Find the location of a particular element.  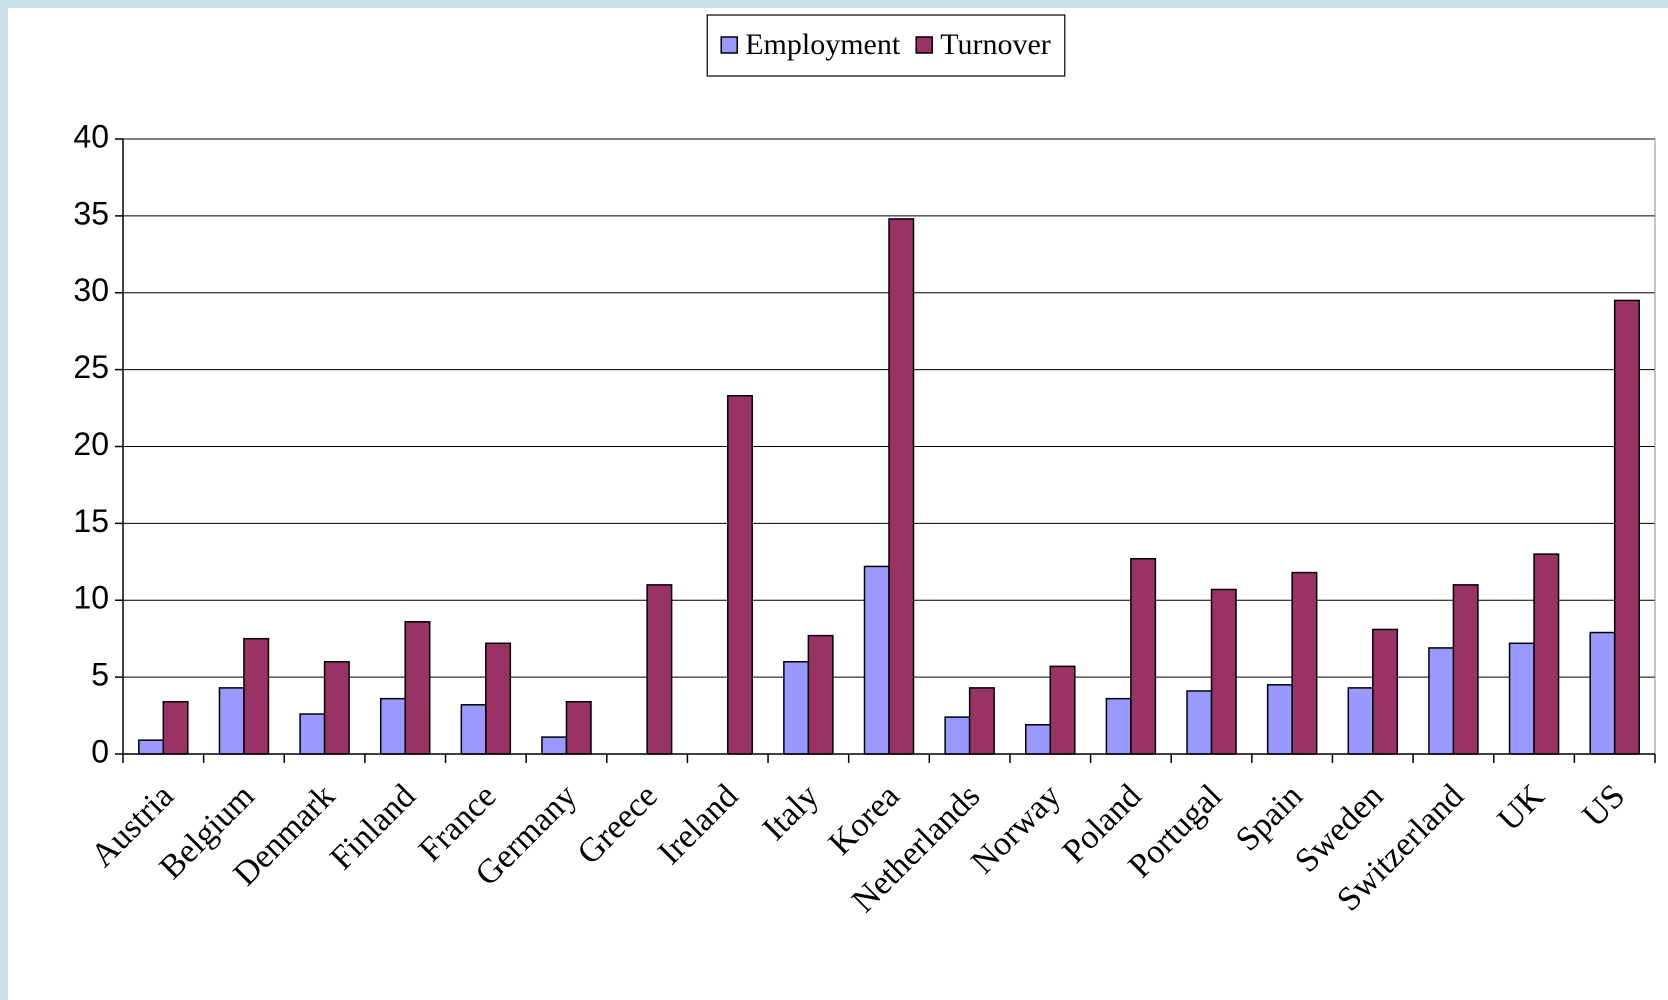

y-tick-label: 30 is located at coordinates (91, 290).